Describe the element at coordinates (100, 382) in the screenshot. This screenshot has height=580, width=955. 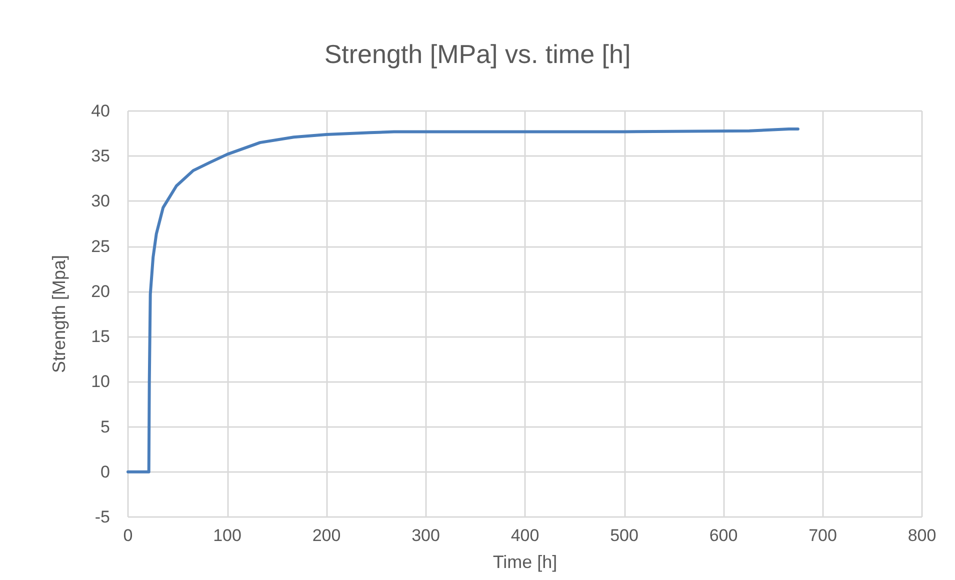
I see `y-tick-label: 10` at that location.